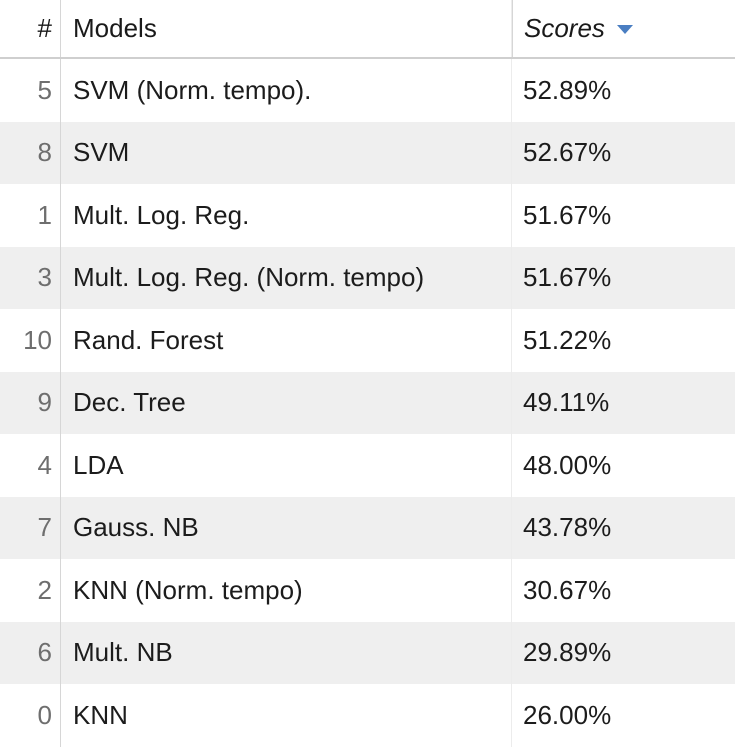 The image size is (735, 747). What do you see at coordinates (286, 527) in the screenshot?
I see `model-name-cell: Gauss. NB` at bounding box center [286, 527].